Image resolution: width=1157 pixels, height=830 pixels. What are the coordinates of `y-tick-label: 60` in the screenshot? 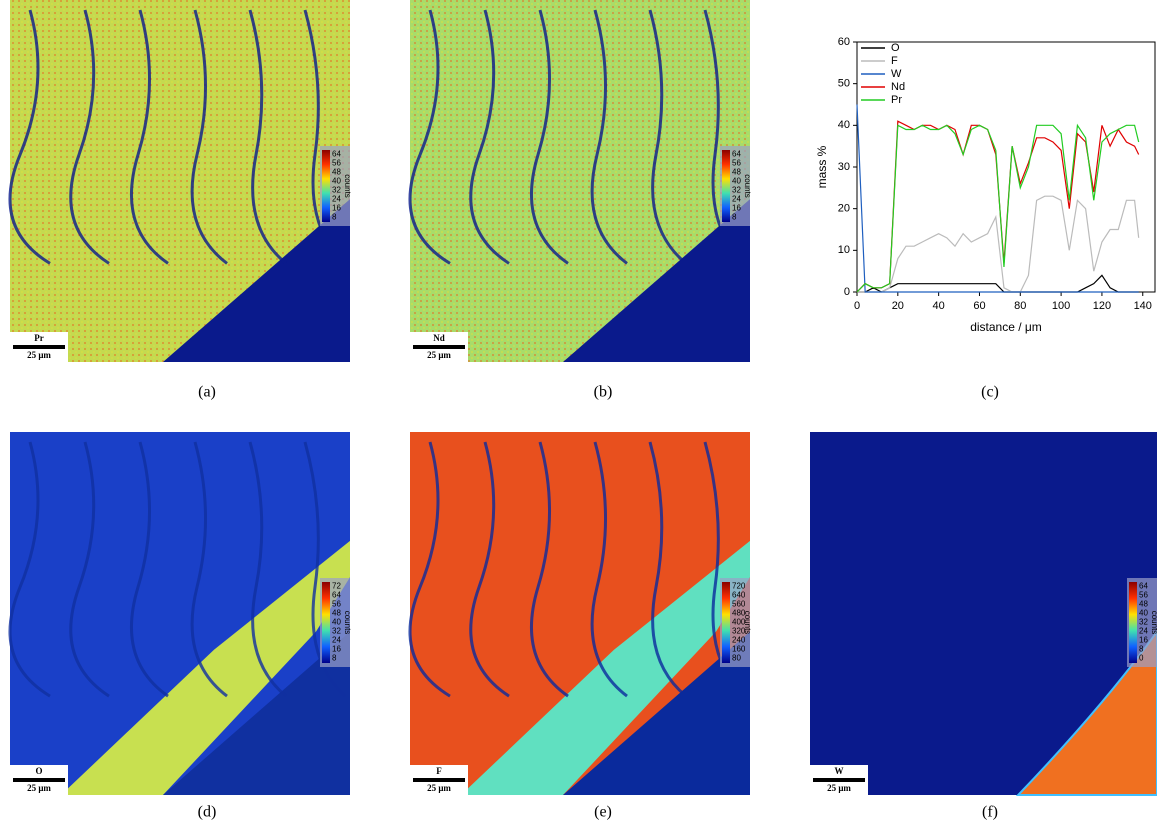 It's located at (844, 42).